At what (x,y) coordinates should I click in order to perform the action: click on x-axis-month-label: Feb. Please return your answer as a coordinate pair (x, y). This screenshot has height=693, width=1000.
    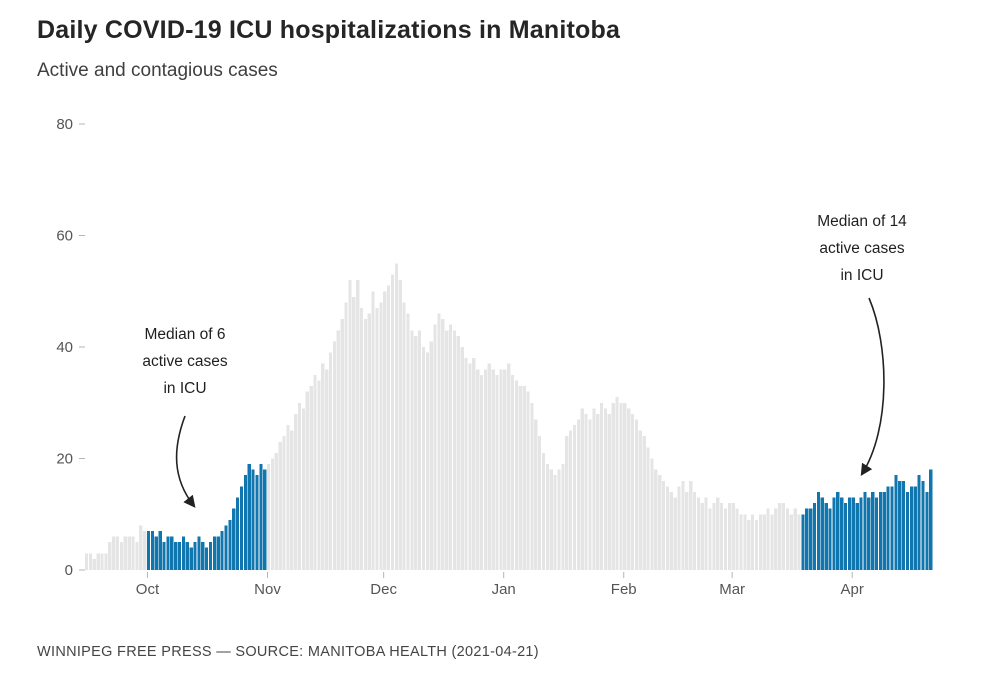
    Looking at the image, I should click on (624, 589).